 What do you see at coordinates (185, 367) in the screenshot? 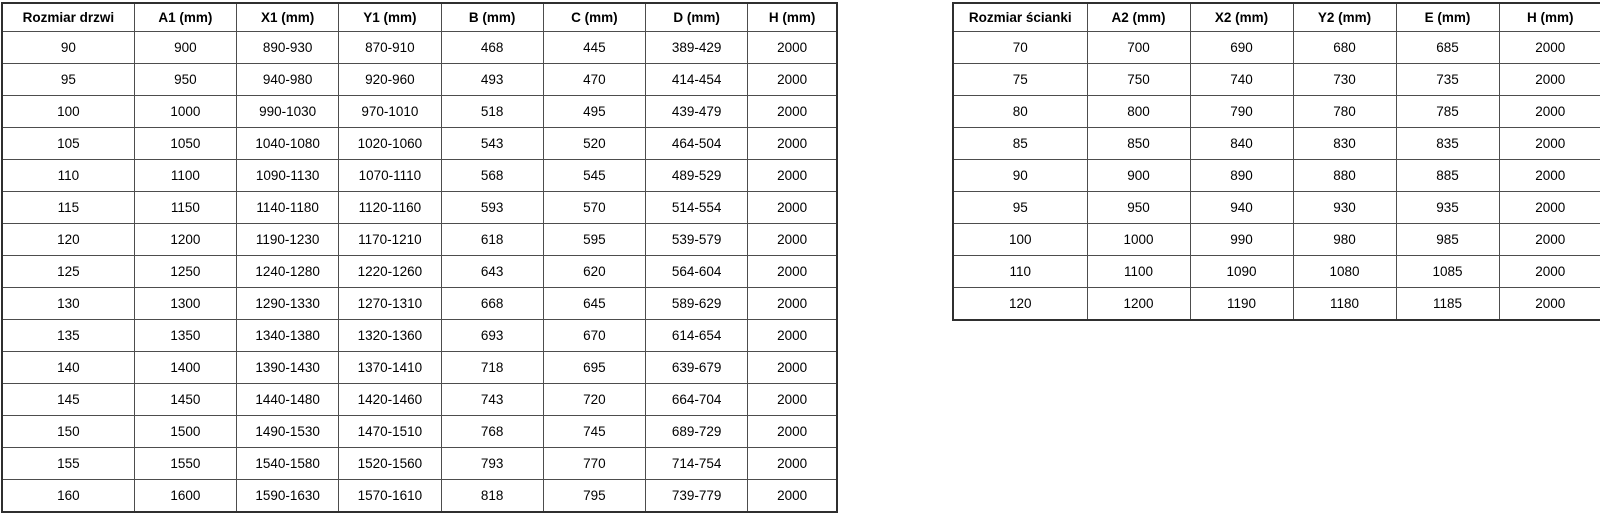
I see `table-cell: 1400` at bounding box center [185, 367].